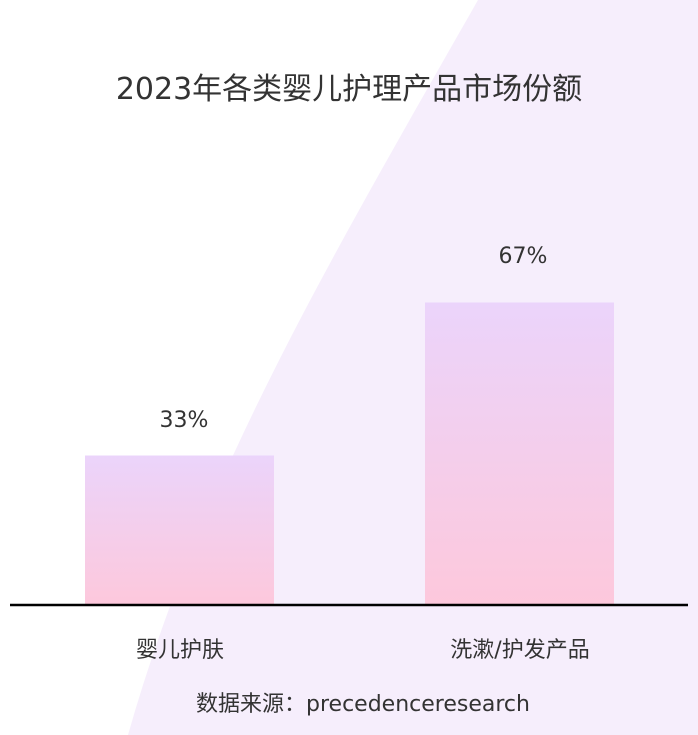 The width and height of the screenshot is (698, 735). I want to click on x-tick-label: 洗漱/护发产品, so click(519, 650).